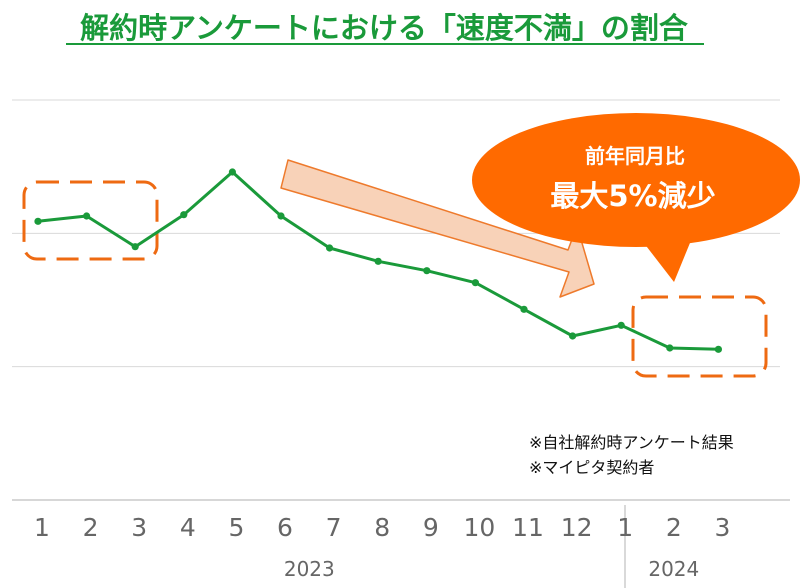  Describe the element at coordinates (437, 228) in the screenshot. I see `trend-arrow` at that location.